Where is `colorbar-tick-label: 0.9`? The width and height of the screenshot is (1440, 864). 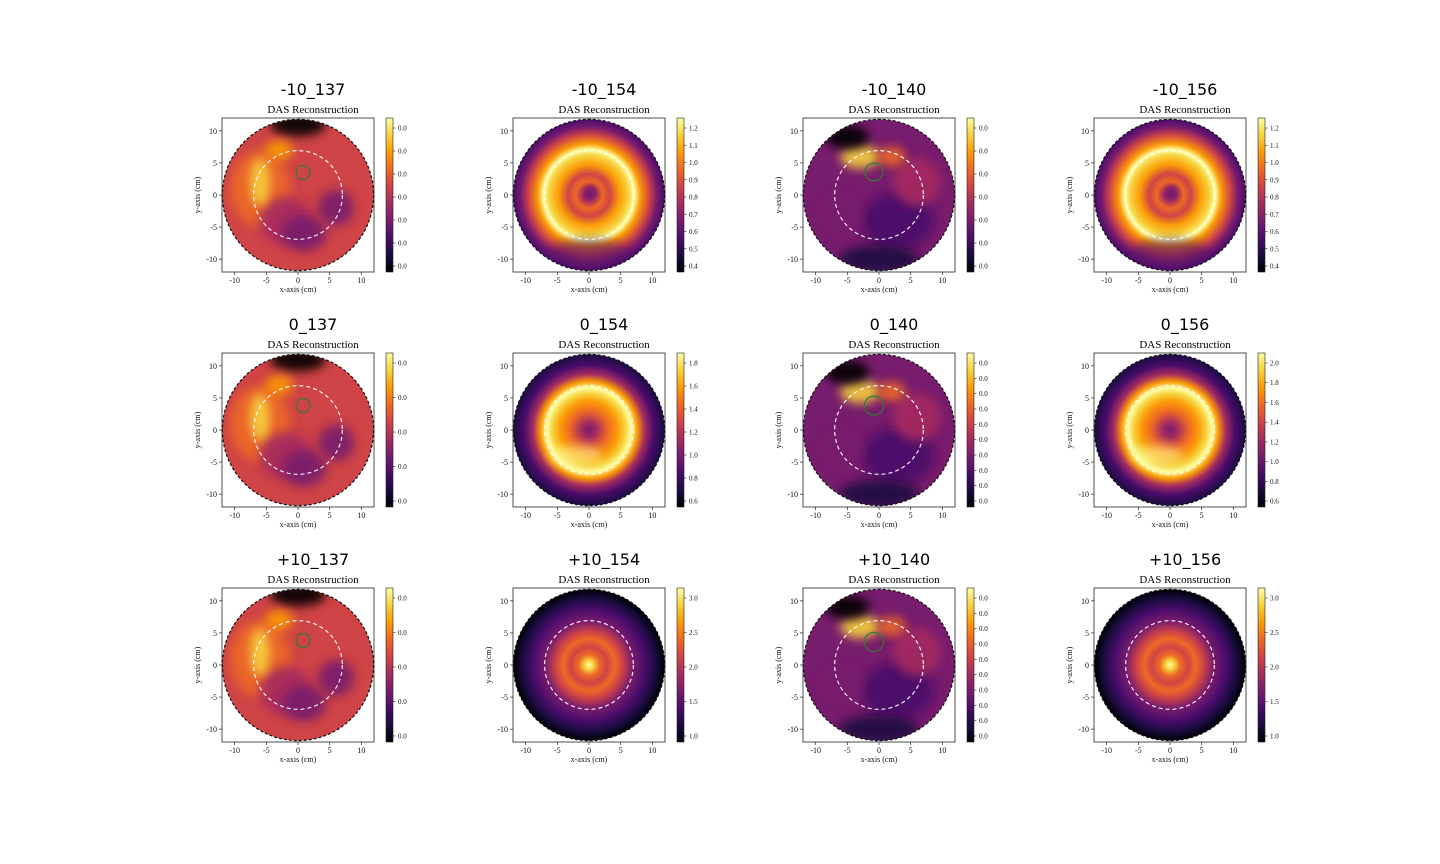 colorbar-tick-label: 0.9 is located at coordinates (693, 180).